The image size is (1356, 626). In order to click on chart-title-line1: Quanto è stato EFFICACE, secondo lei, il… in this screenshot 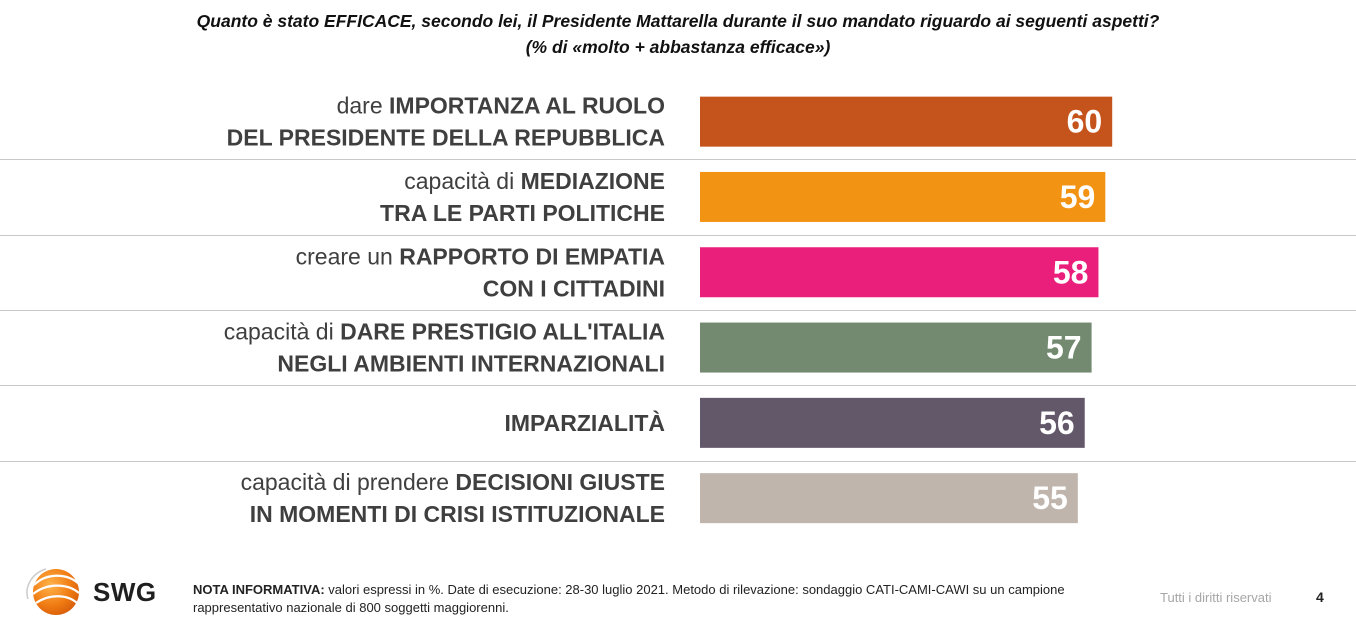, I will do `click(678, 21)`.